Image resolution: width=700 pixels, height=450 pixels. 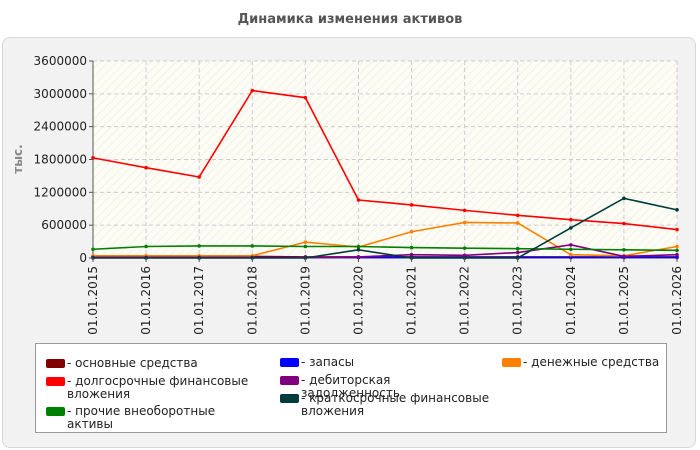 What do you see at coordinates (358, 300) in the screenshot?
I see `x-tick-label: 01.01.2020` at bounding box center [358, 300].